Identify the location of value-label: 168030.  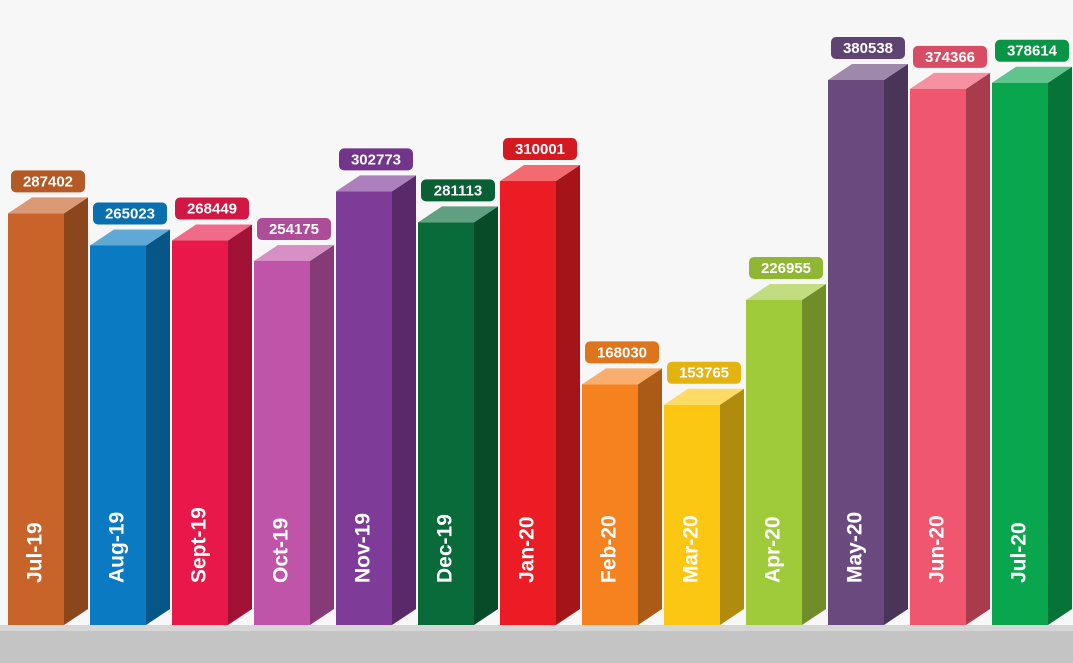
(622, 352).